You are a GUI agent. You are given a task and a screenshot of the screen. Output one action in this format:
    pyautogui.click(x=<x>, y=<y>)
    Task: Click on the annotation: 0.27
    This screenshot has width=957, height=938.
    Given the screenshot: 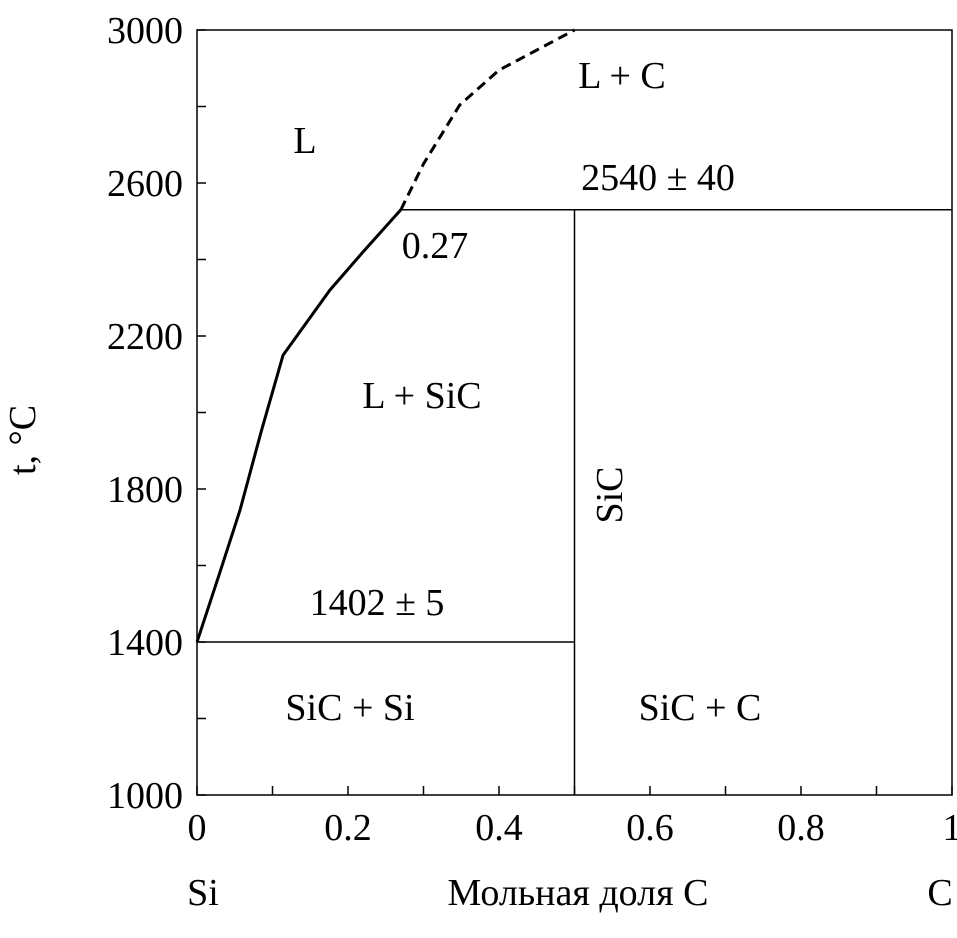 What is the action you would take?
    pyautogui.click(x=435, y=246)
    